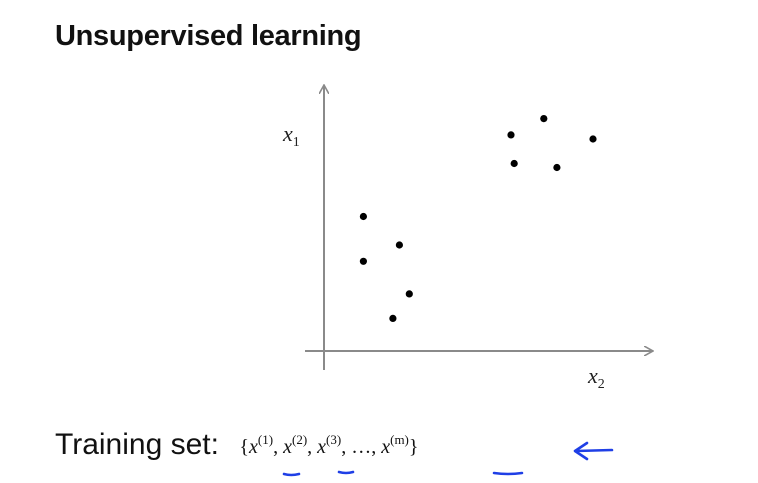 The width and height of the screenshot is (758, 483). What do you see at coordinates (592, 375) in the screenshot?
I see `x-axis-label-main: x` at bounding box center [592, 375].